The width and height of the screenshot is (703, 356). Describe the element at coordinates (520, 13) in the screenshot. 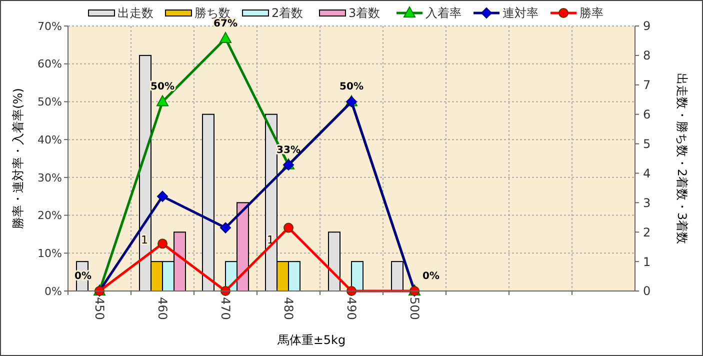

I see `legend-label: 連対率` at that location.